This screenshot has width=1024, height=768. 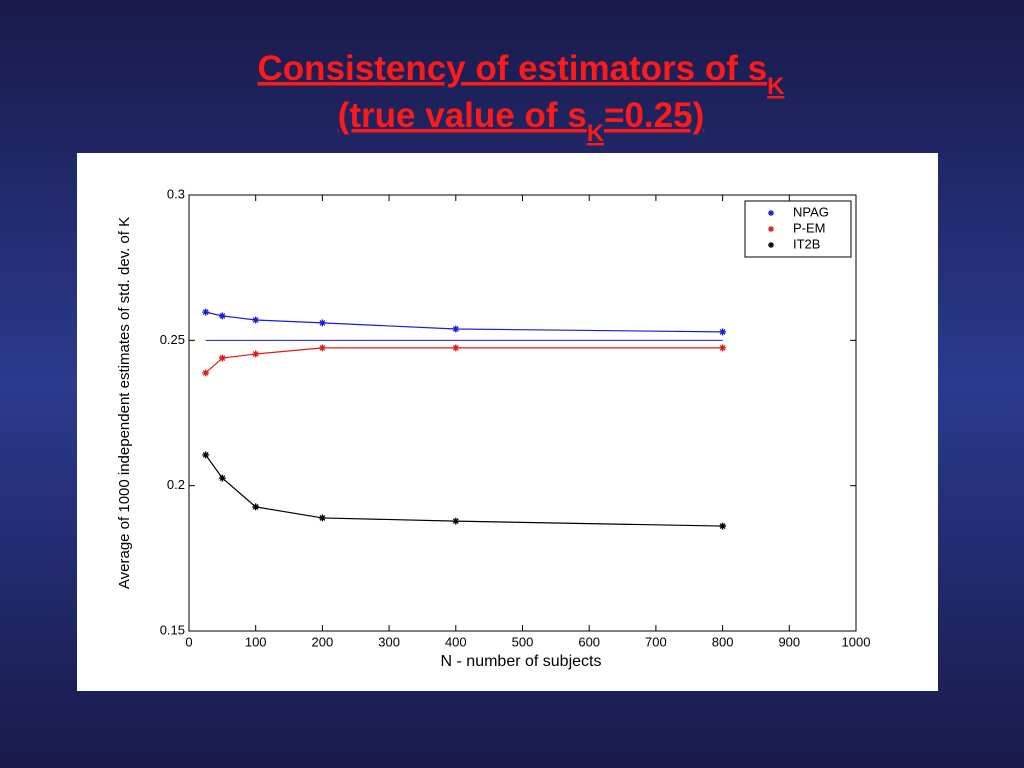 I want to click on title-text: Consistency of estimators of s, so click(x=513, y=68).